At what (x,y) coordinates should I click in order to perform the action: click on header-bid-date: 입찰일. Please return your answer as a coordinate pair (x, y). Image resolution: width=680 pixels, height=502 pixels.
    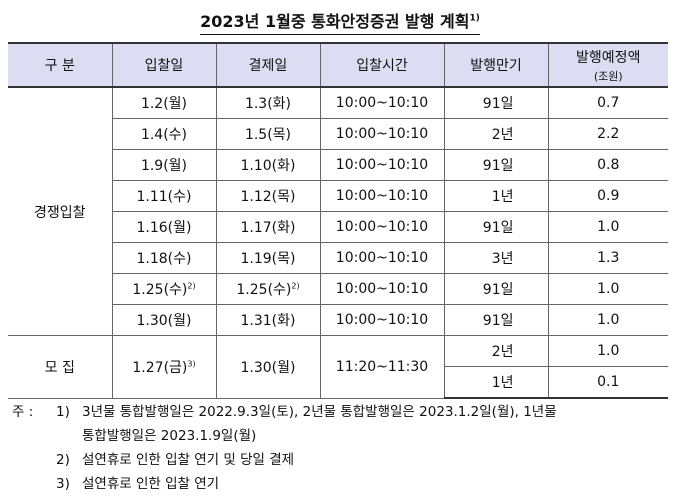
    Looking at the image, I should click on (164, 65).